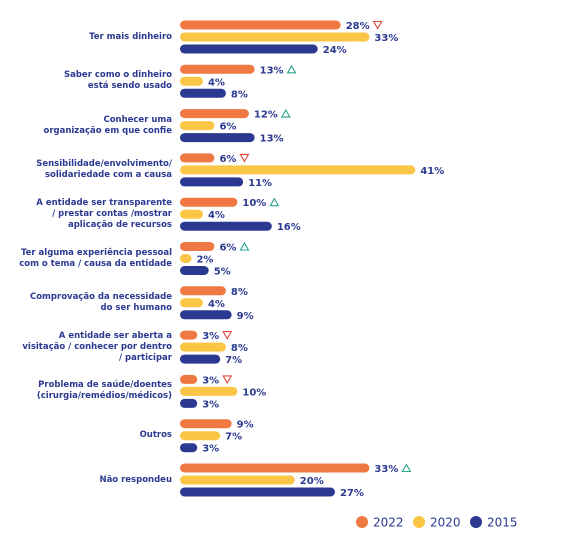 This screenshot has height=534, width=564. I want to click on value-label: 41%, so click(432, 171).